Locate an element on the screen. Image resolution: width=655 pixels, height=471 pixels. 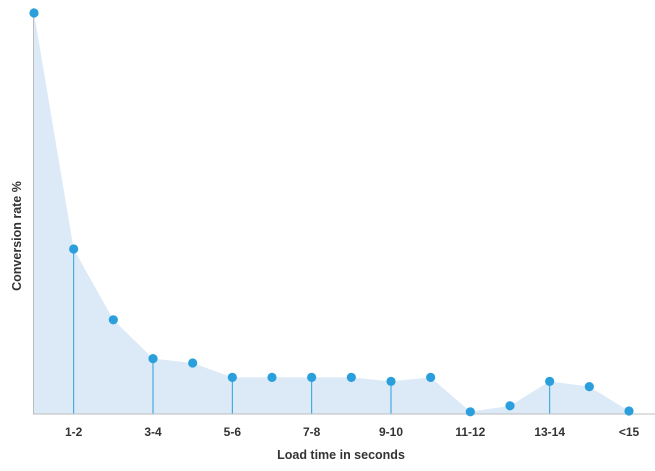
x-tick-label: 5-6 is located at coordinates (233, 432).